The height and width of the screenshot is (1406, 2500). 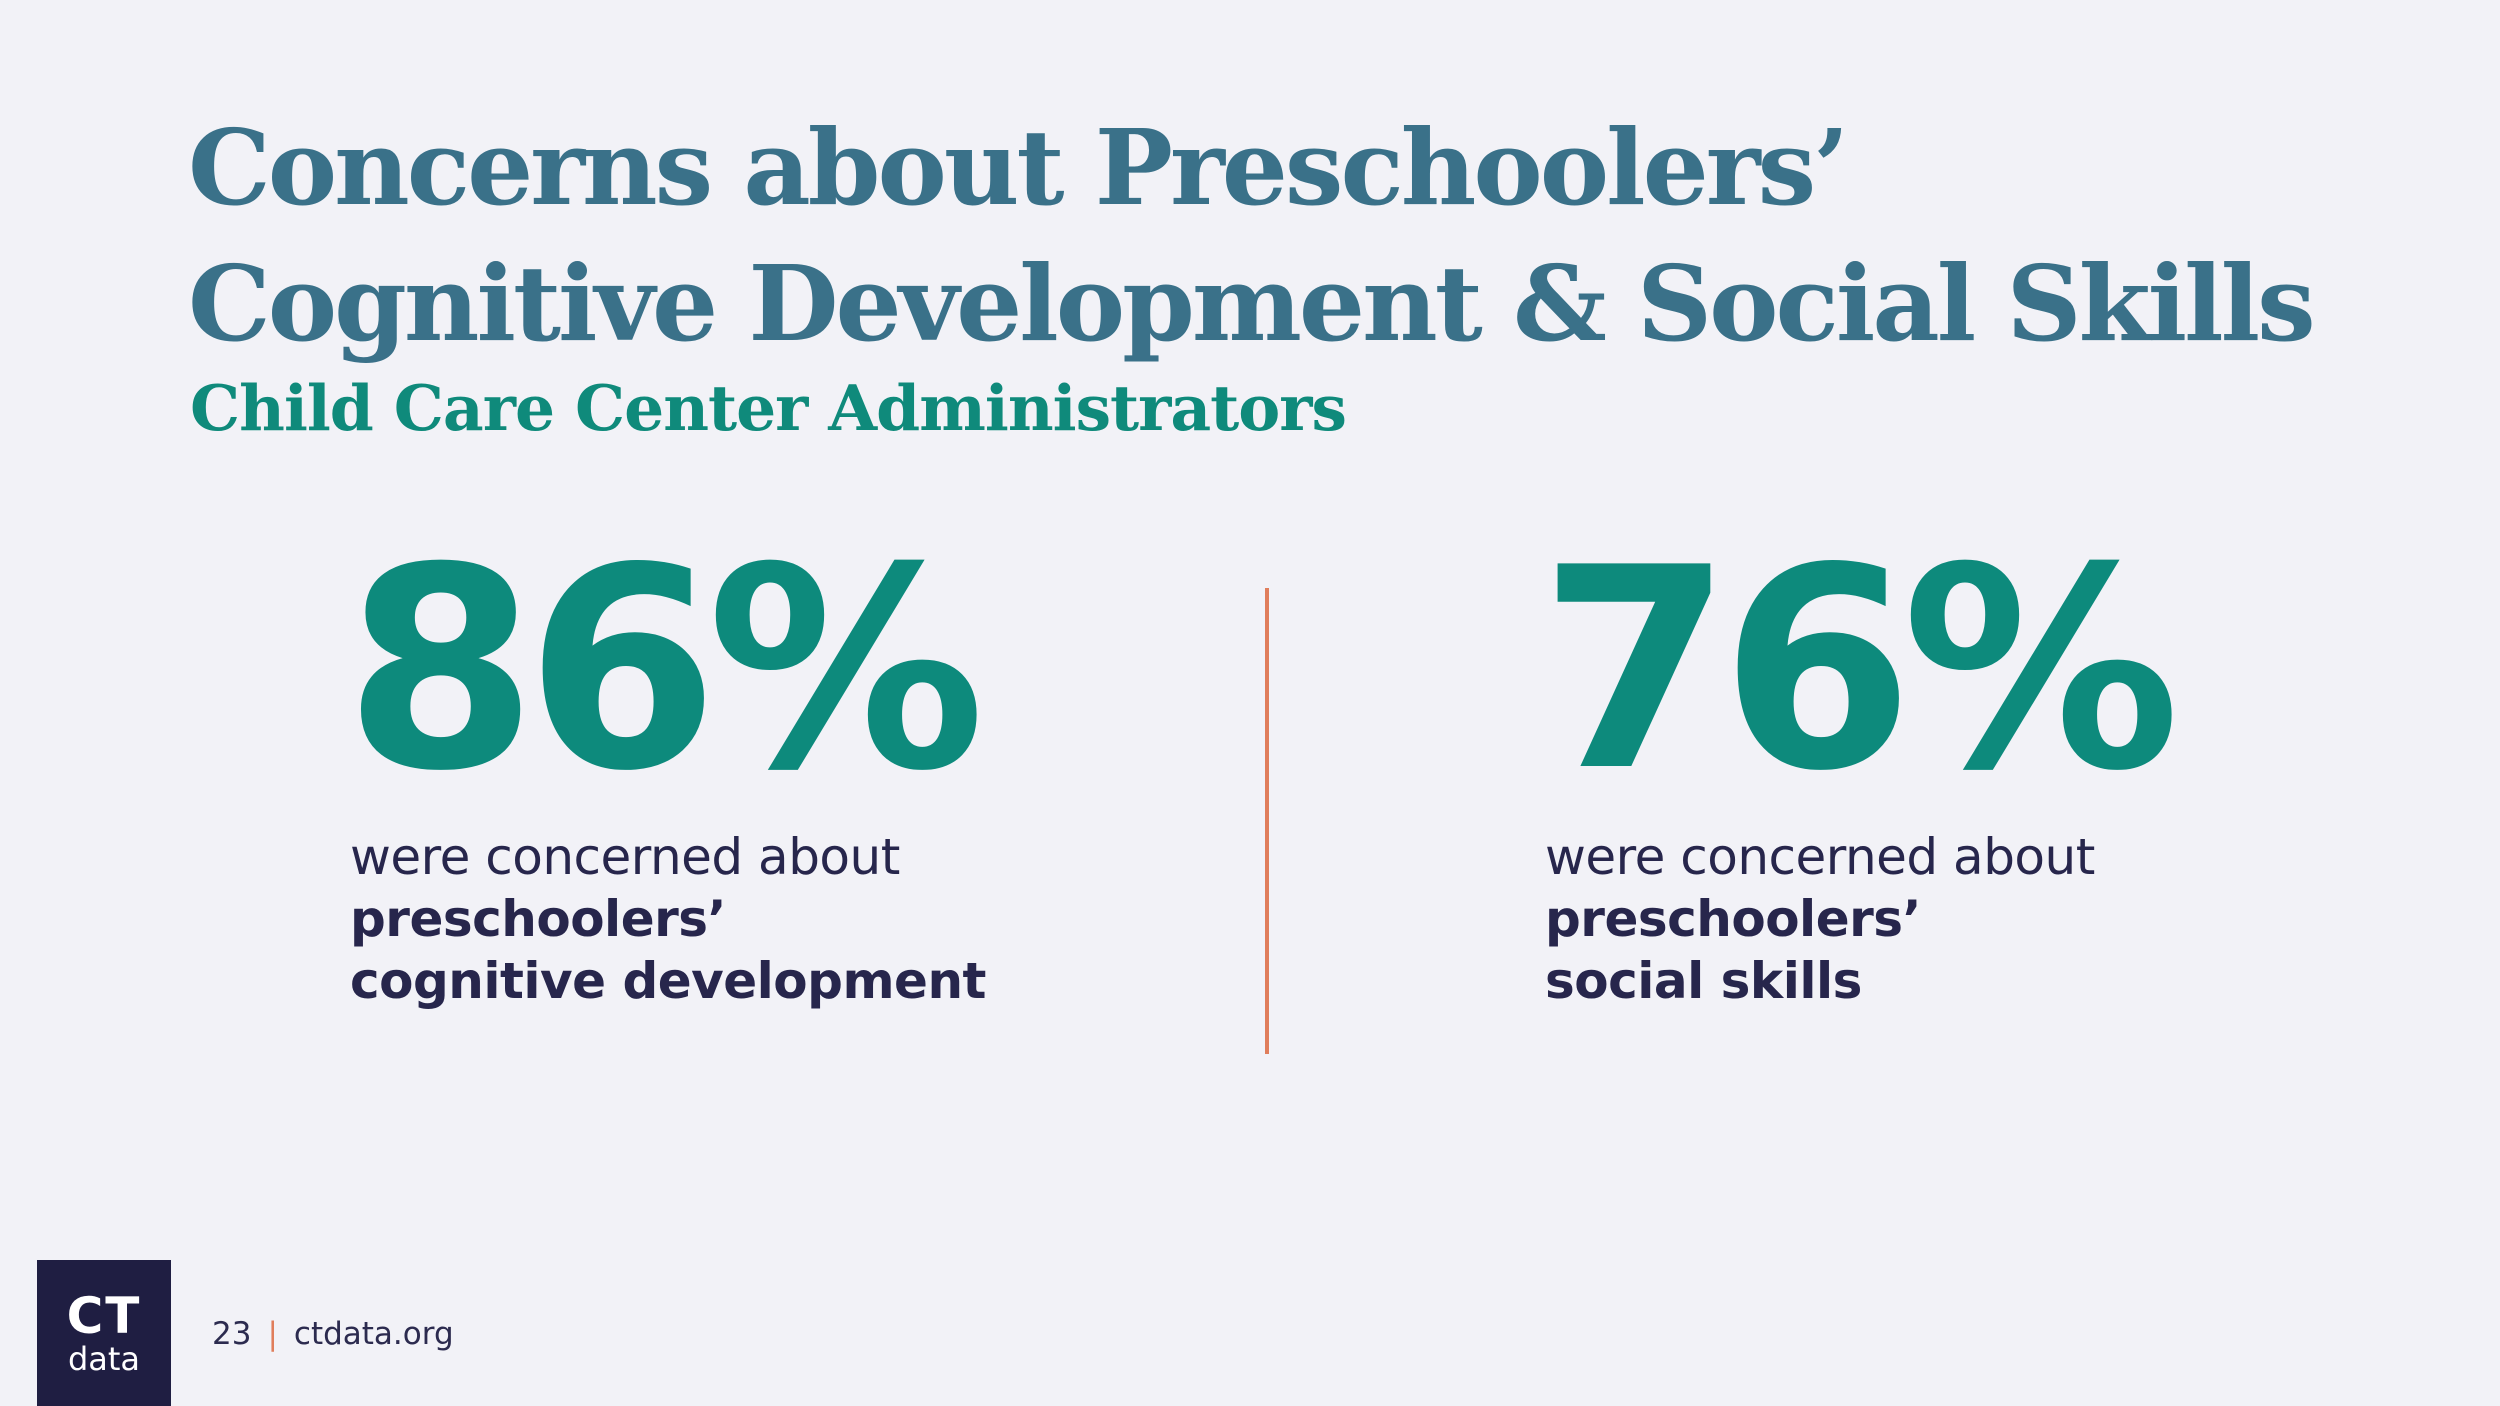 I want to click on website-link: ctdata.org, so click(x=373, y=1334).